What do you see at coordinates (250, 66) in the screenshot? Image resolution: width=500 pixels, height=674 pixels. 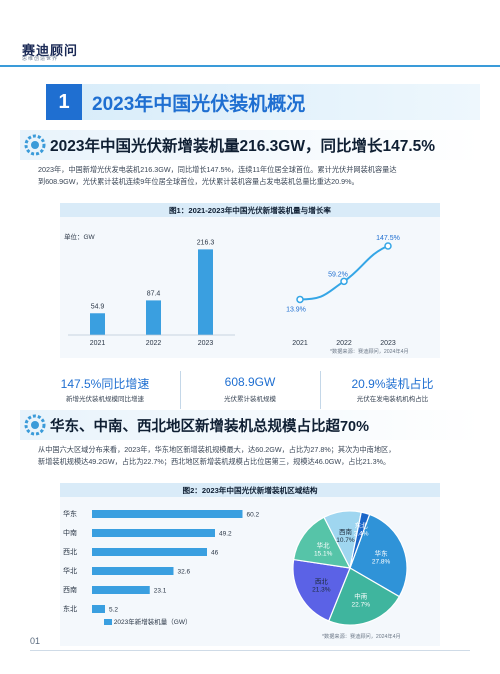 I see `header-divider` at bounding box center [250, 66].